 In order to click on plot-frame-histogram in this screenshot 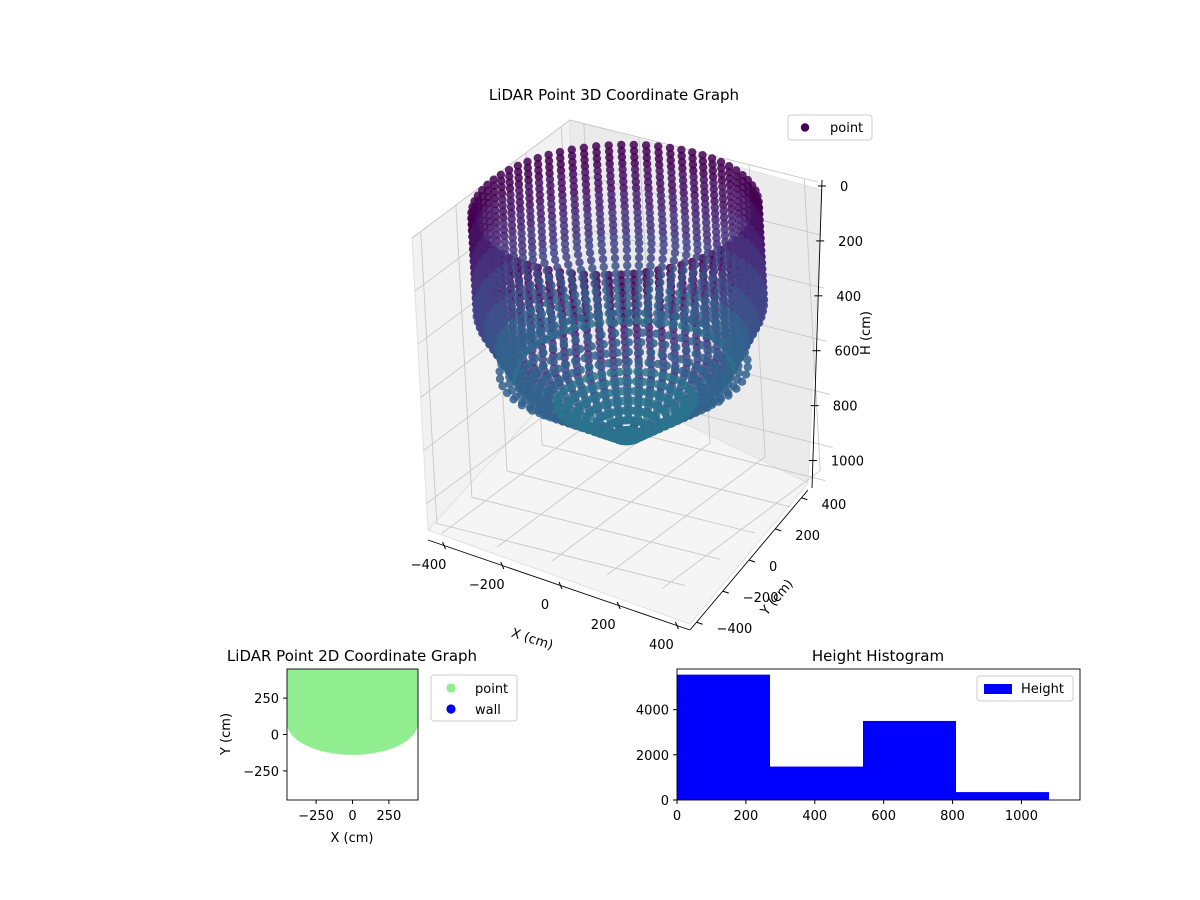, I will do `click(878, 734)`.